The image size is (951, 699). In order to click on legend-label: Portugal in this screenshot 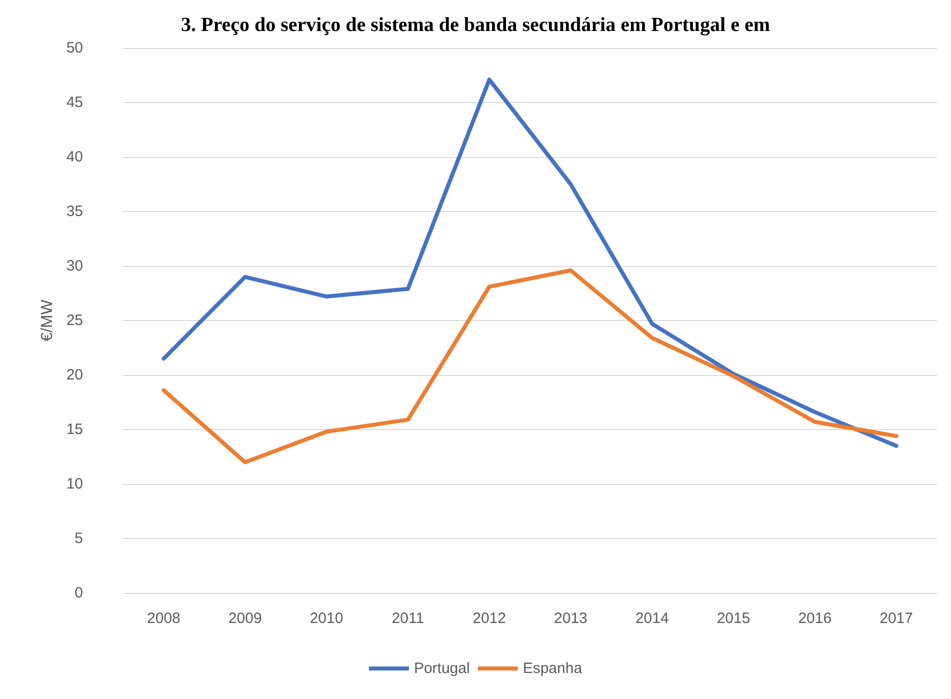, I will do `click(442, 668)`.